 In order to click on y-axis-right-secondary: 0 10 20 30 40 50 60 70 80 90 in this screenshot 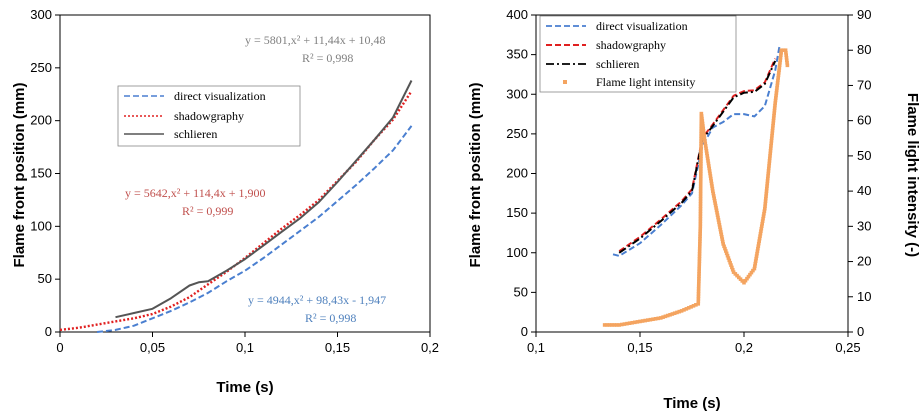, I will do `click(859, 173)`.